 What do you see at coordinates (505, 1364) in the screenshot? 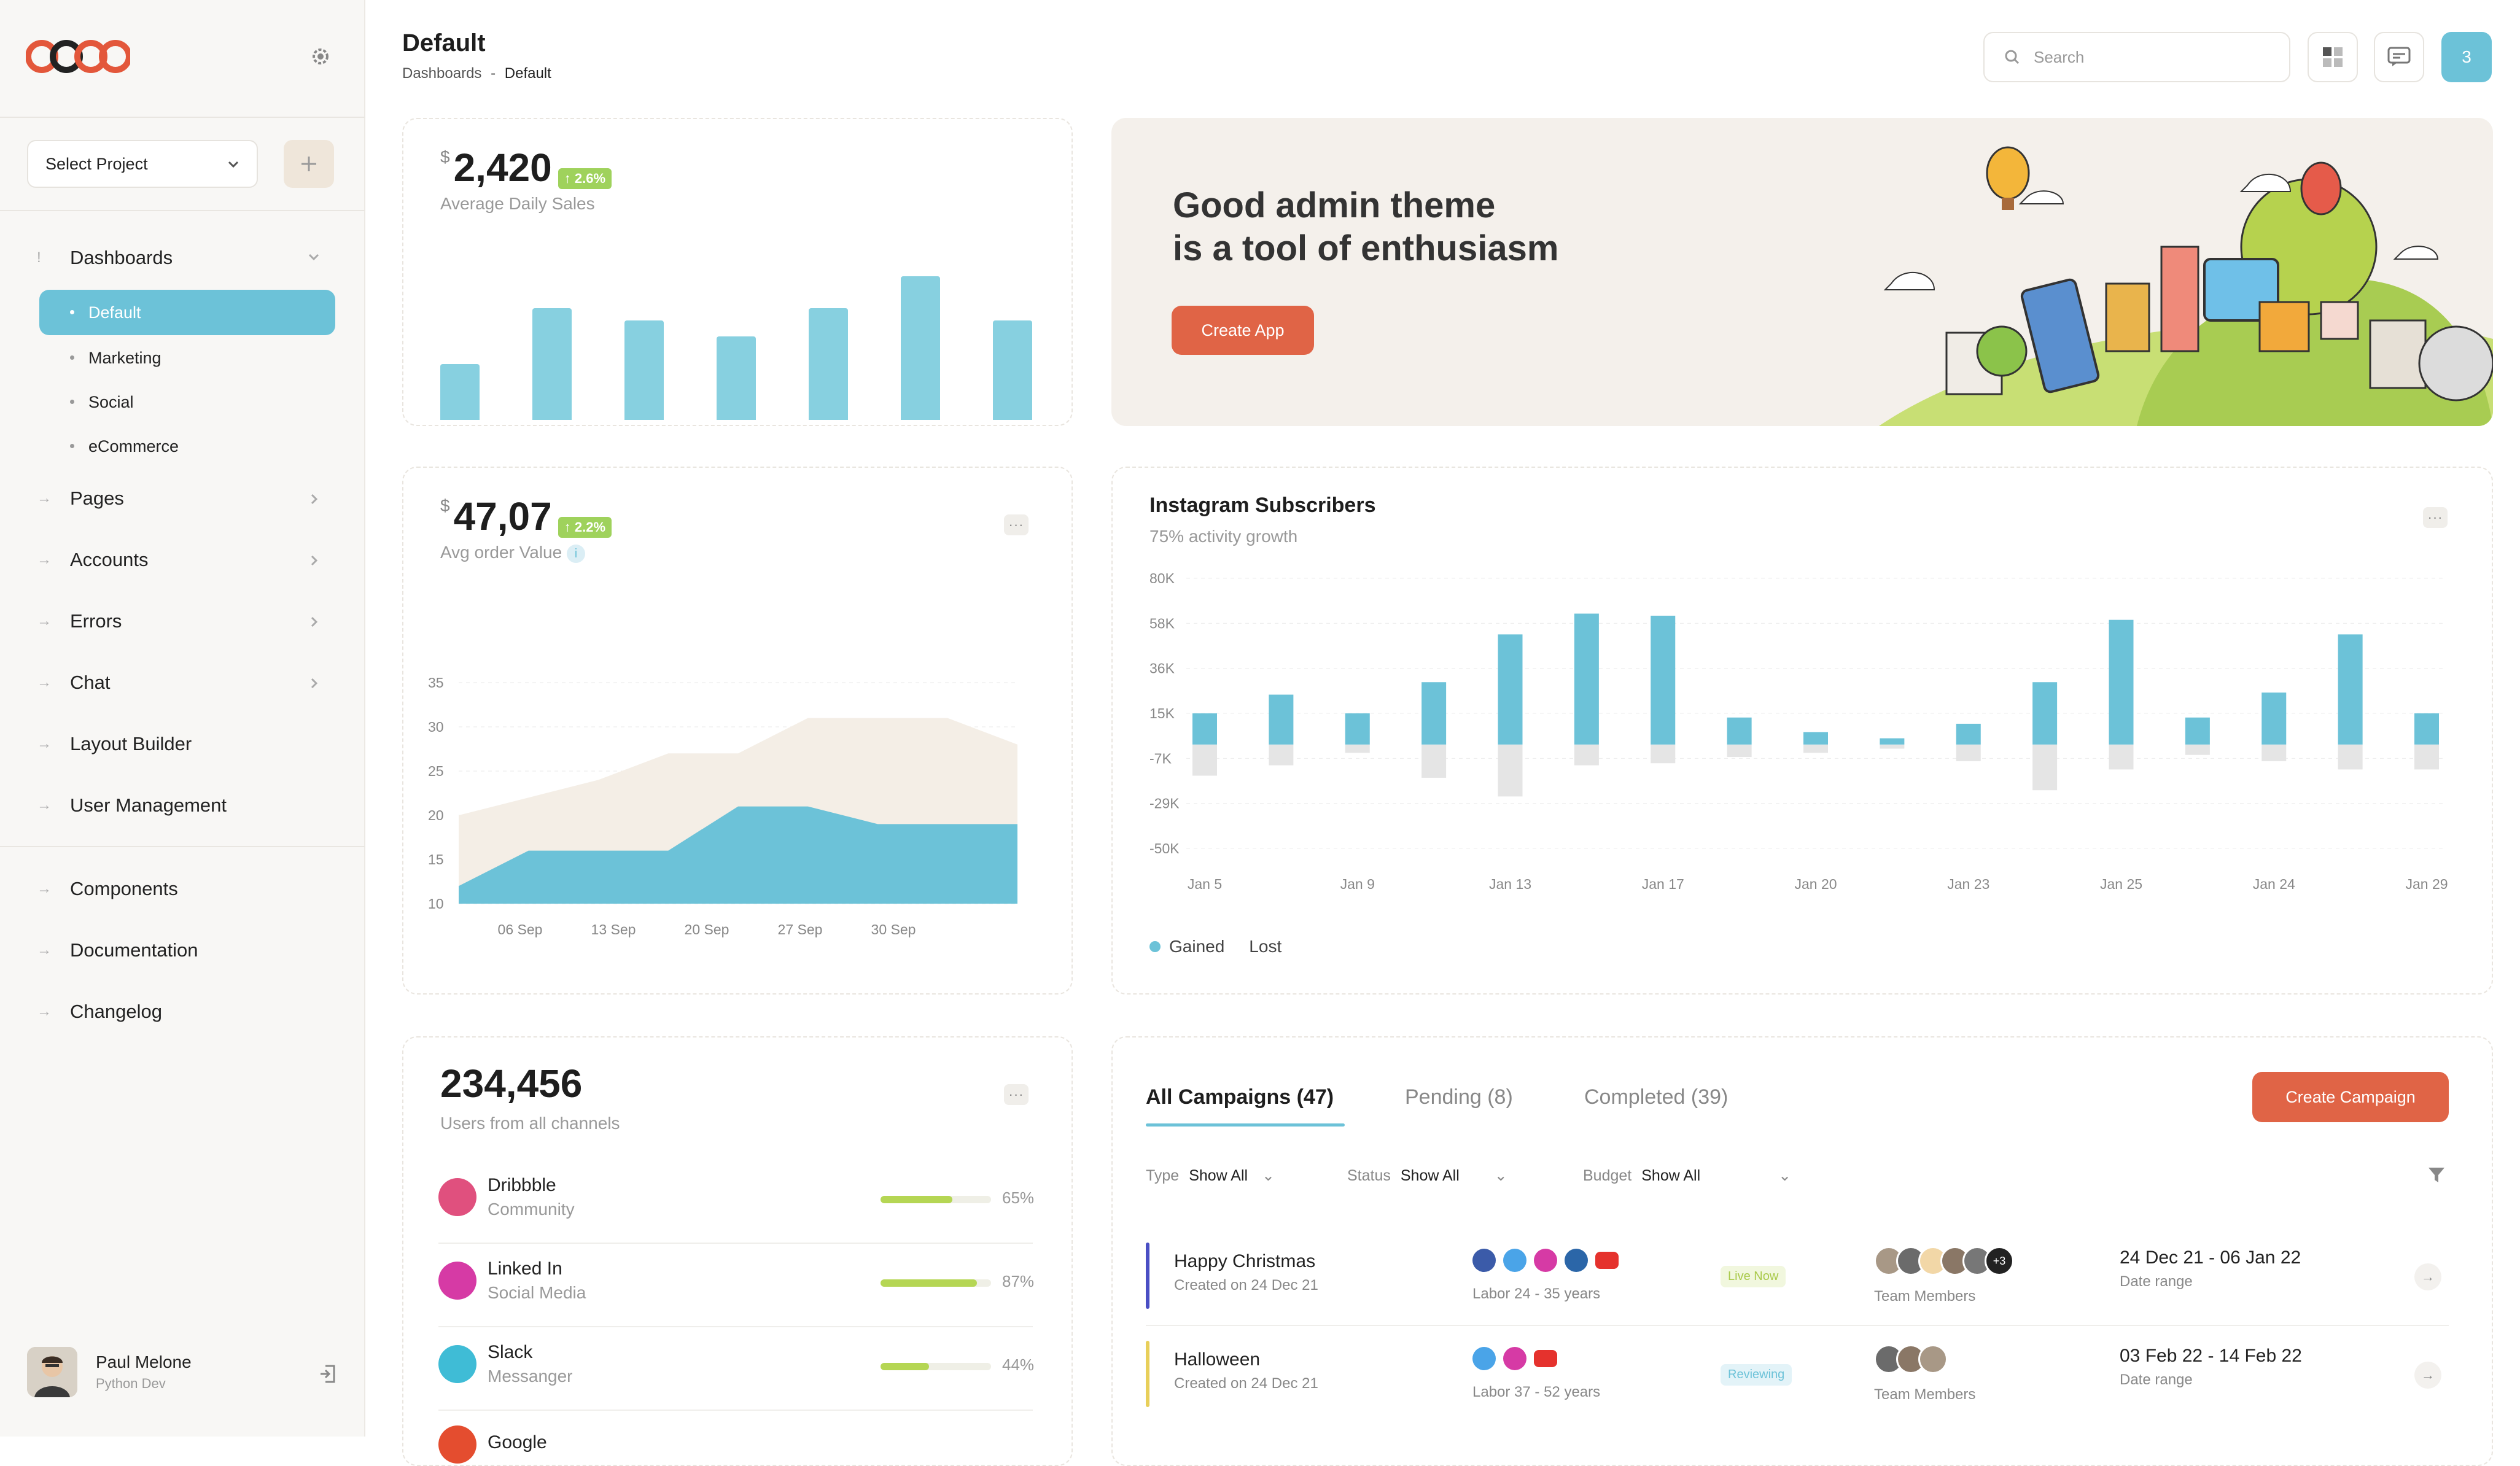
I see `channel-row: Slack Messanger` at bounding box center [505, 1364].